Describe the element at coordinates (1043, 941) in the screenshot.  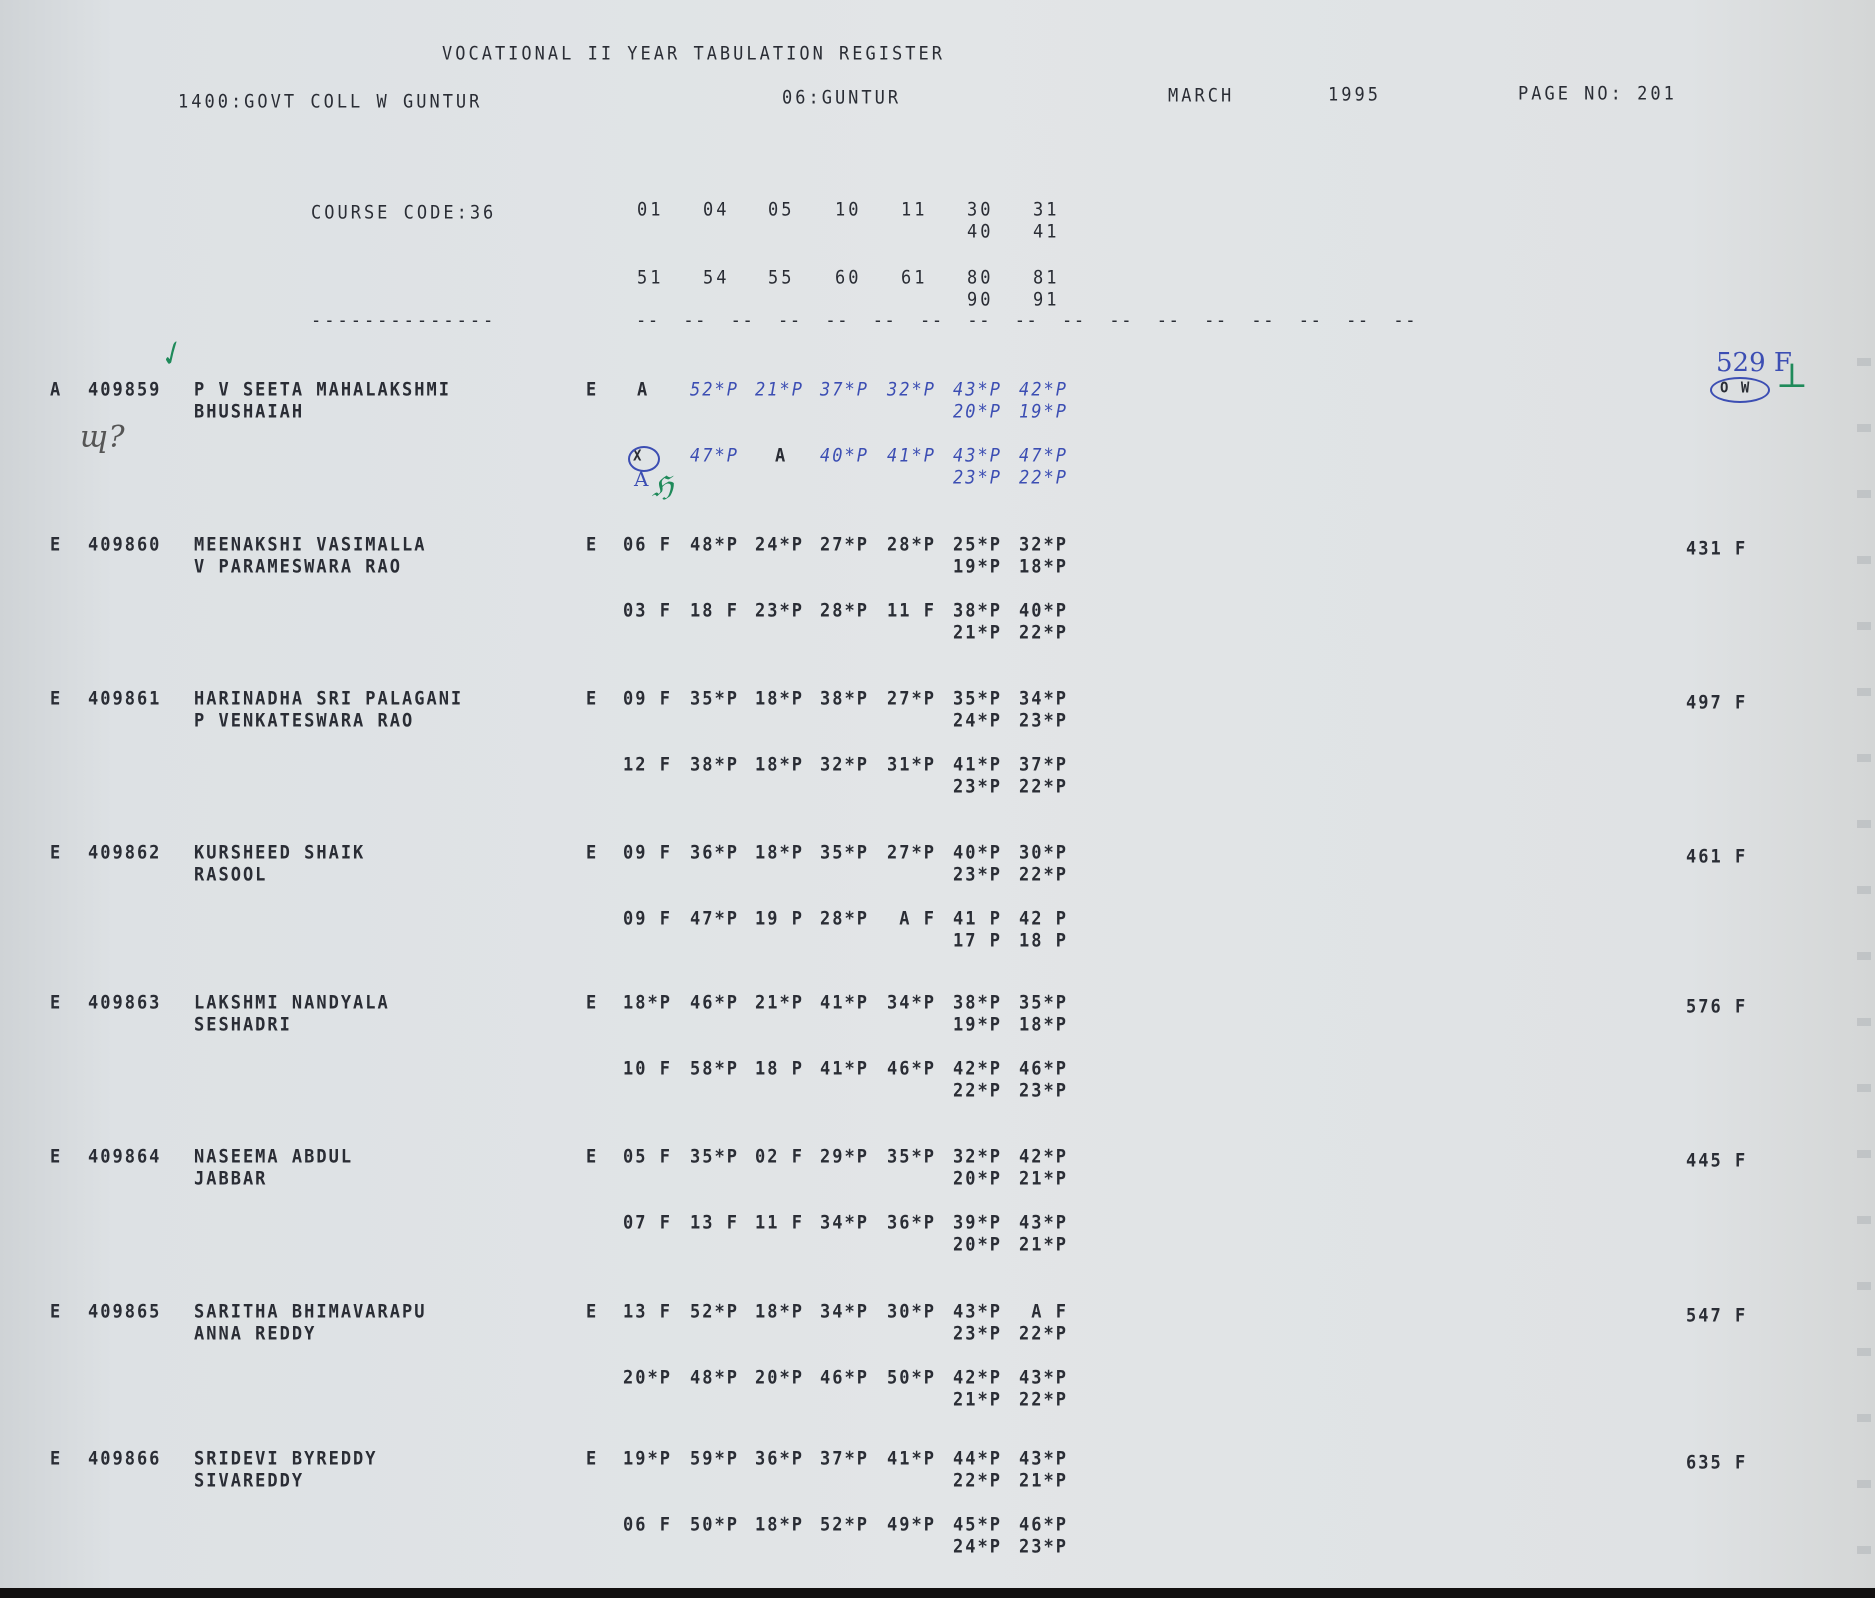
I see `mark: 18 P` at that location.